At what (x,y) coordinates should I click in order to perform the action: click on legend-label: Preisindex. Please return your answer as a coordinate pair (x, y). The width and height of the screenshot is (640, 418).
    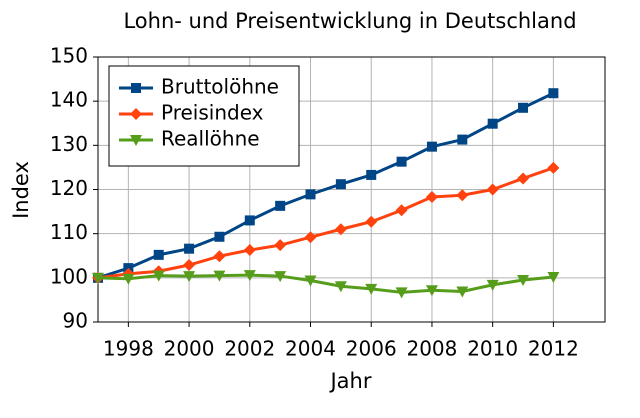
    Looking at the image, I should click on (212, 113).